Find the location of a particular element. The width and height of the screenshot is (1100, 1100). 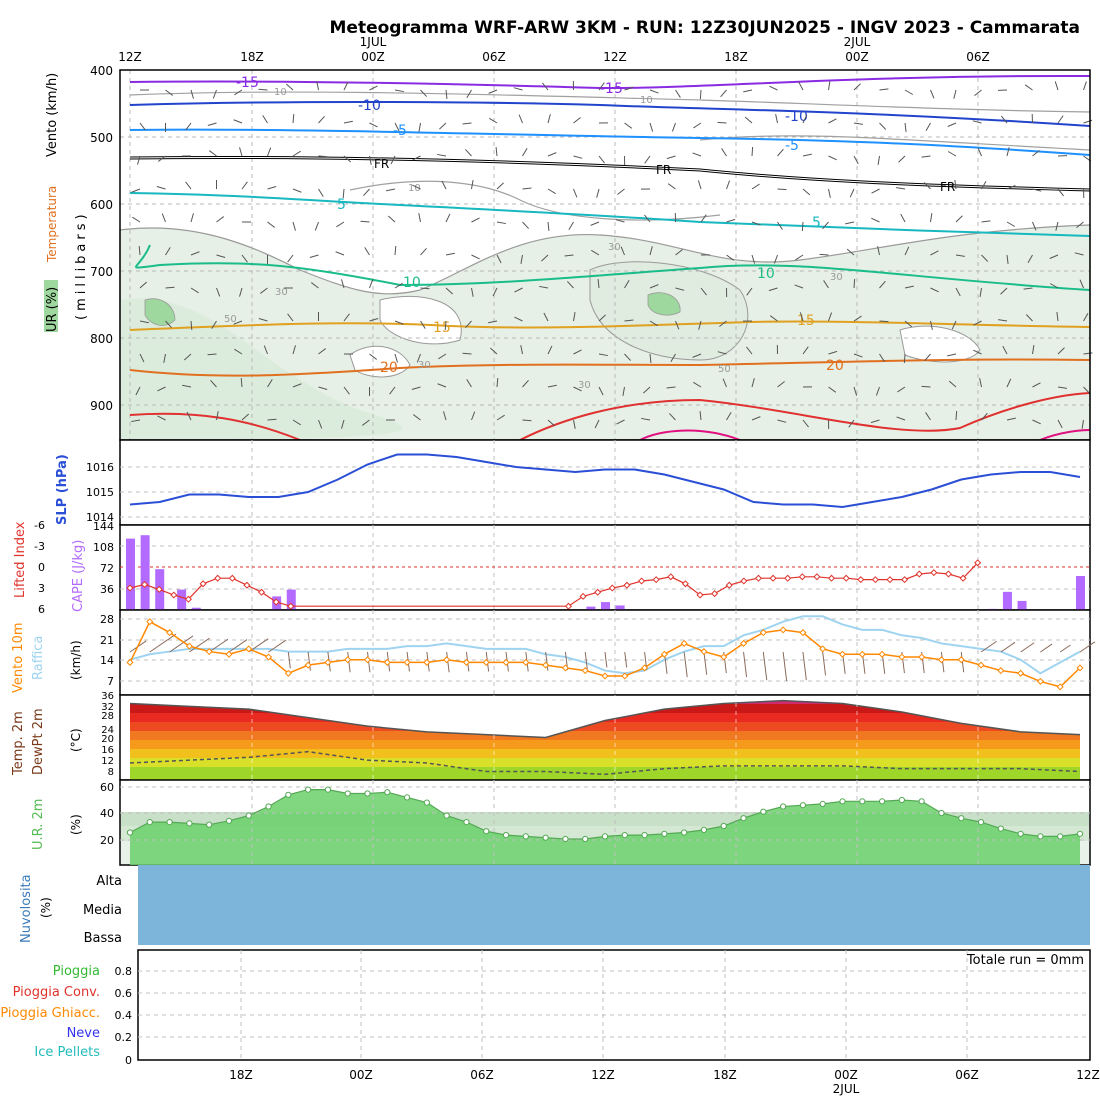

temp-tick: 24 is located at coordinates (107, 730).